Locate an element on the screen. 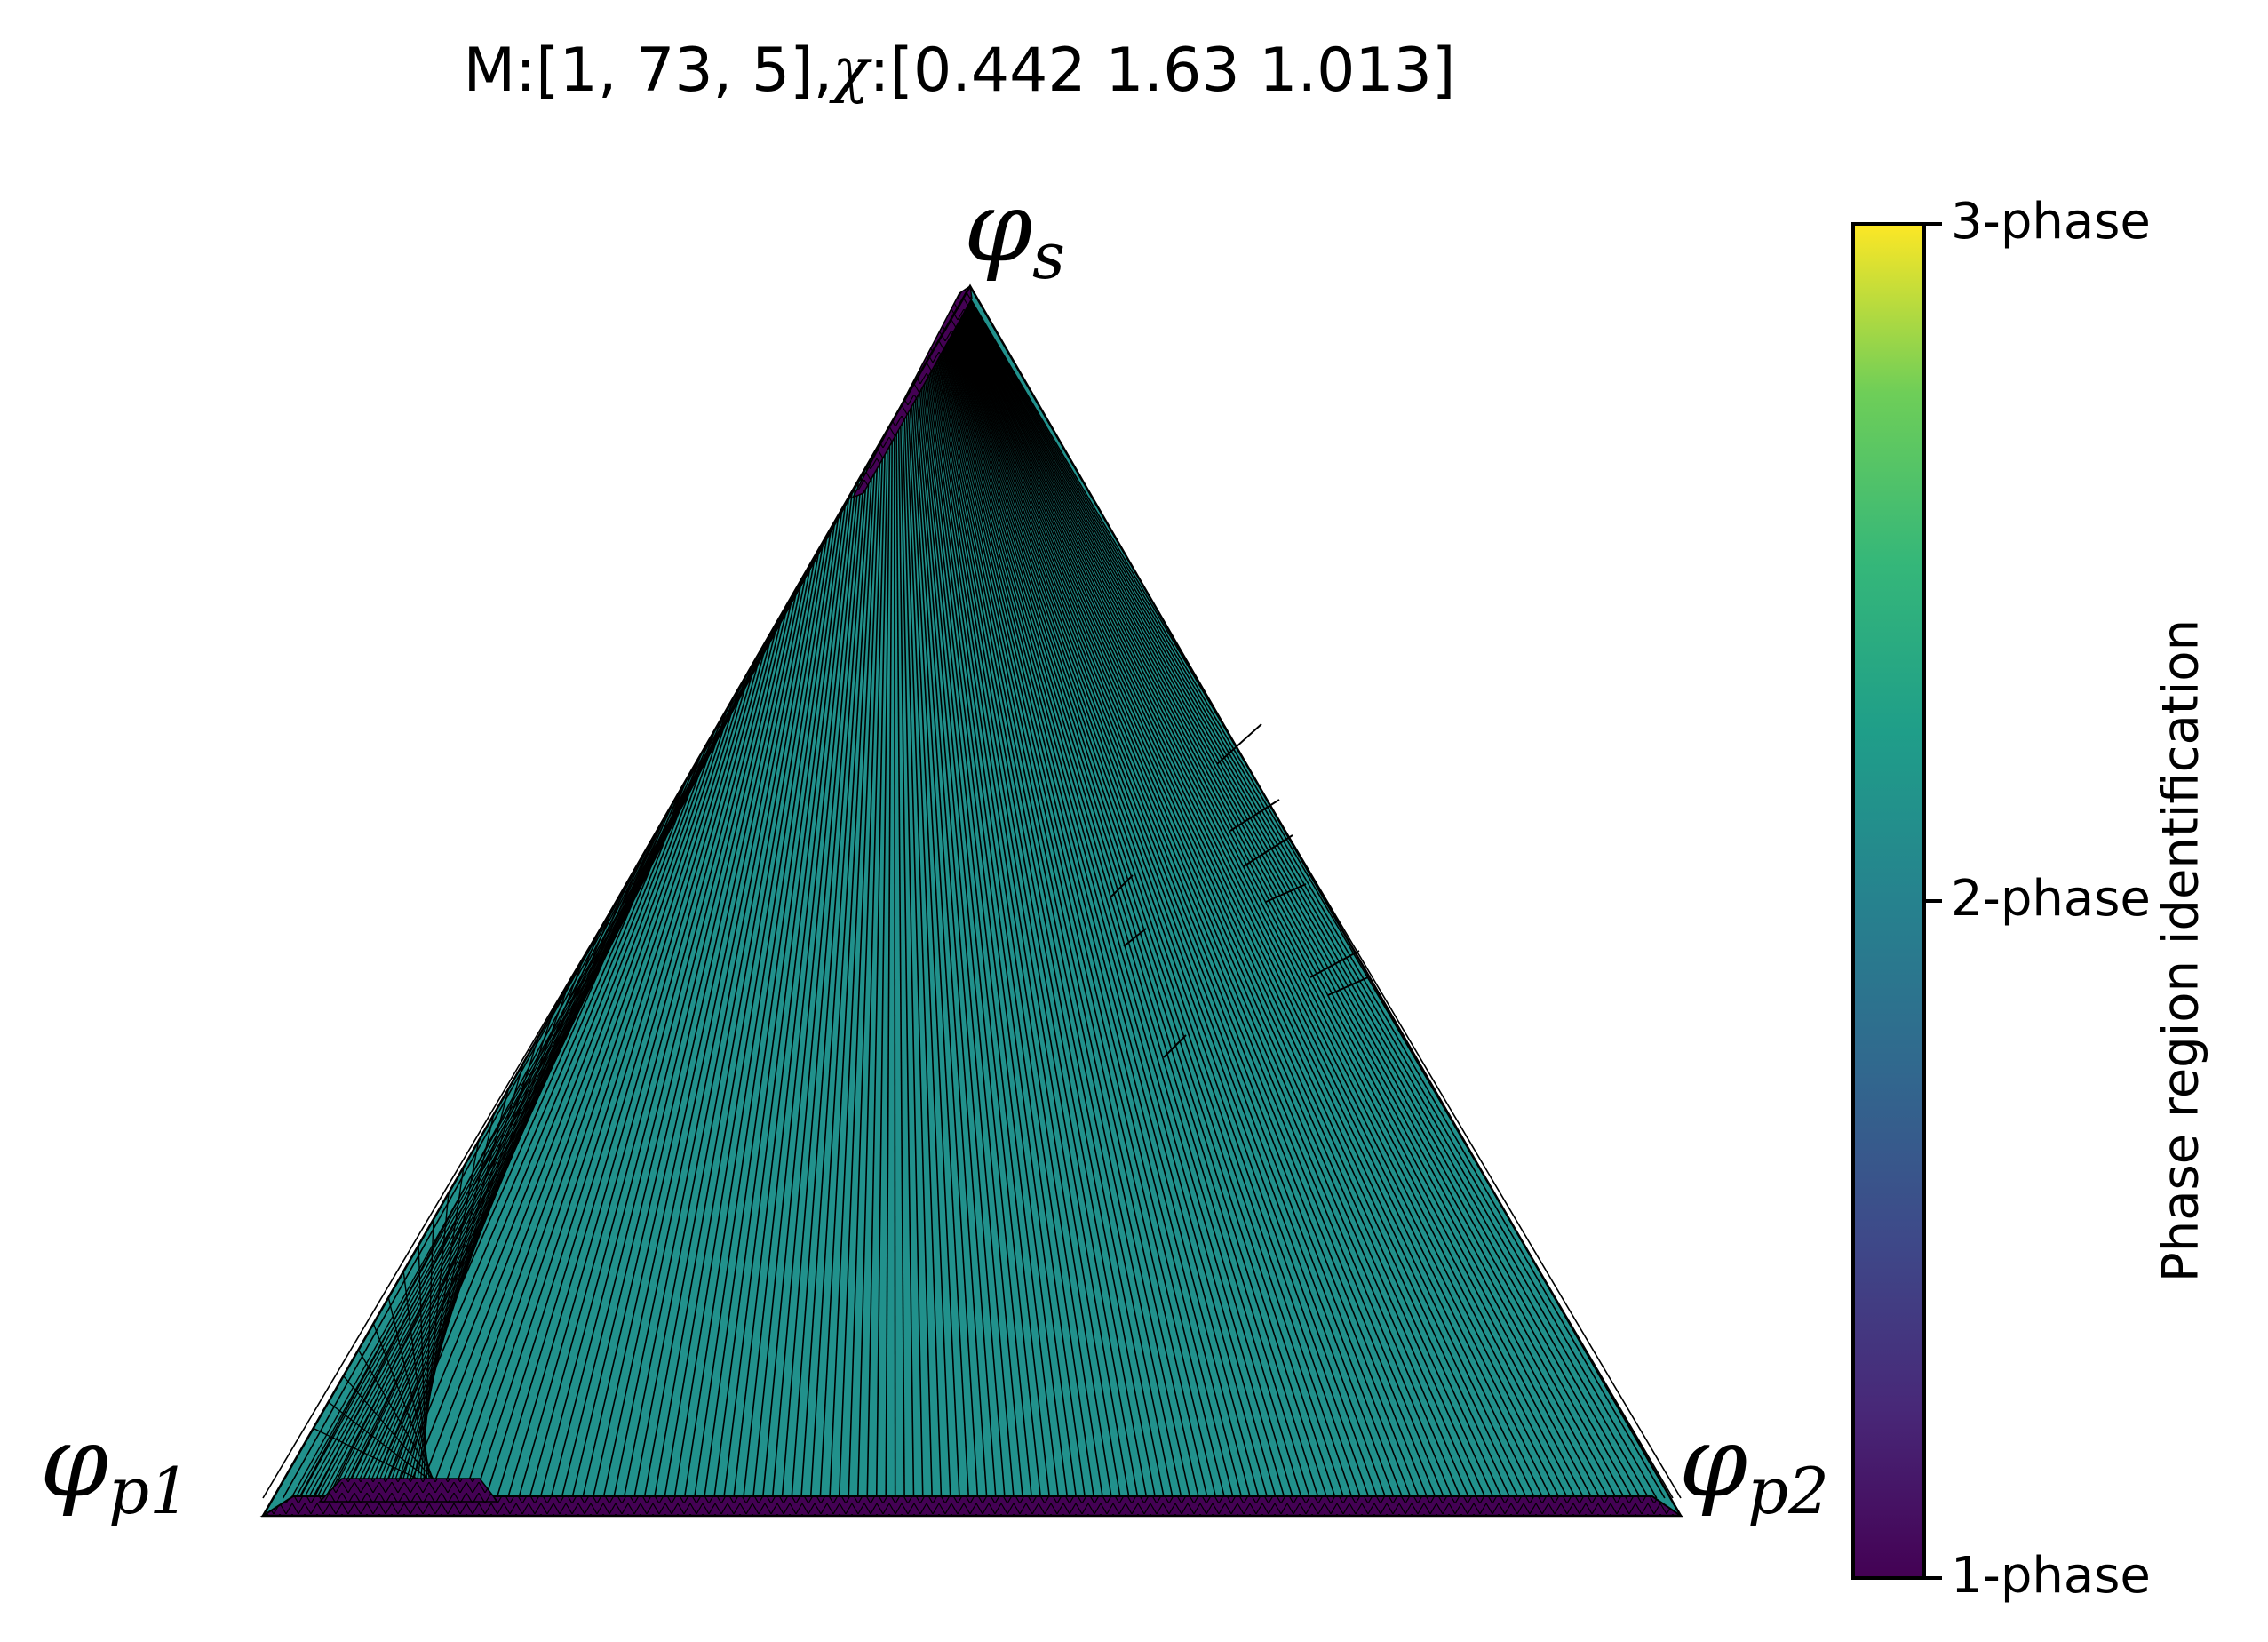 Image resolution: width=2268 pixels, height=1642 pixels. vertex-label-left: φp1 is located at coordinates (115, 1466).